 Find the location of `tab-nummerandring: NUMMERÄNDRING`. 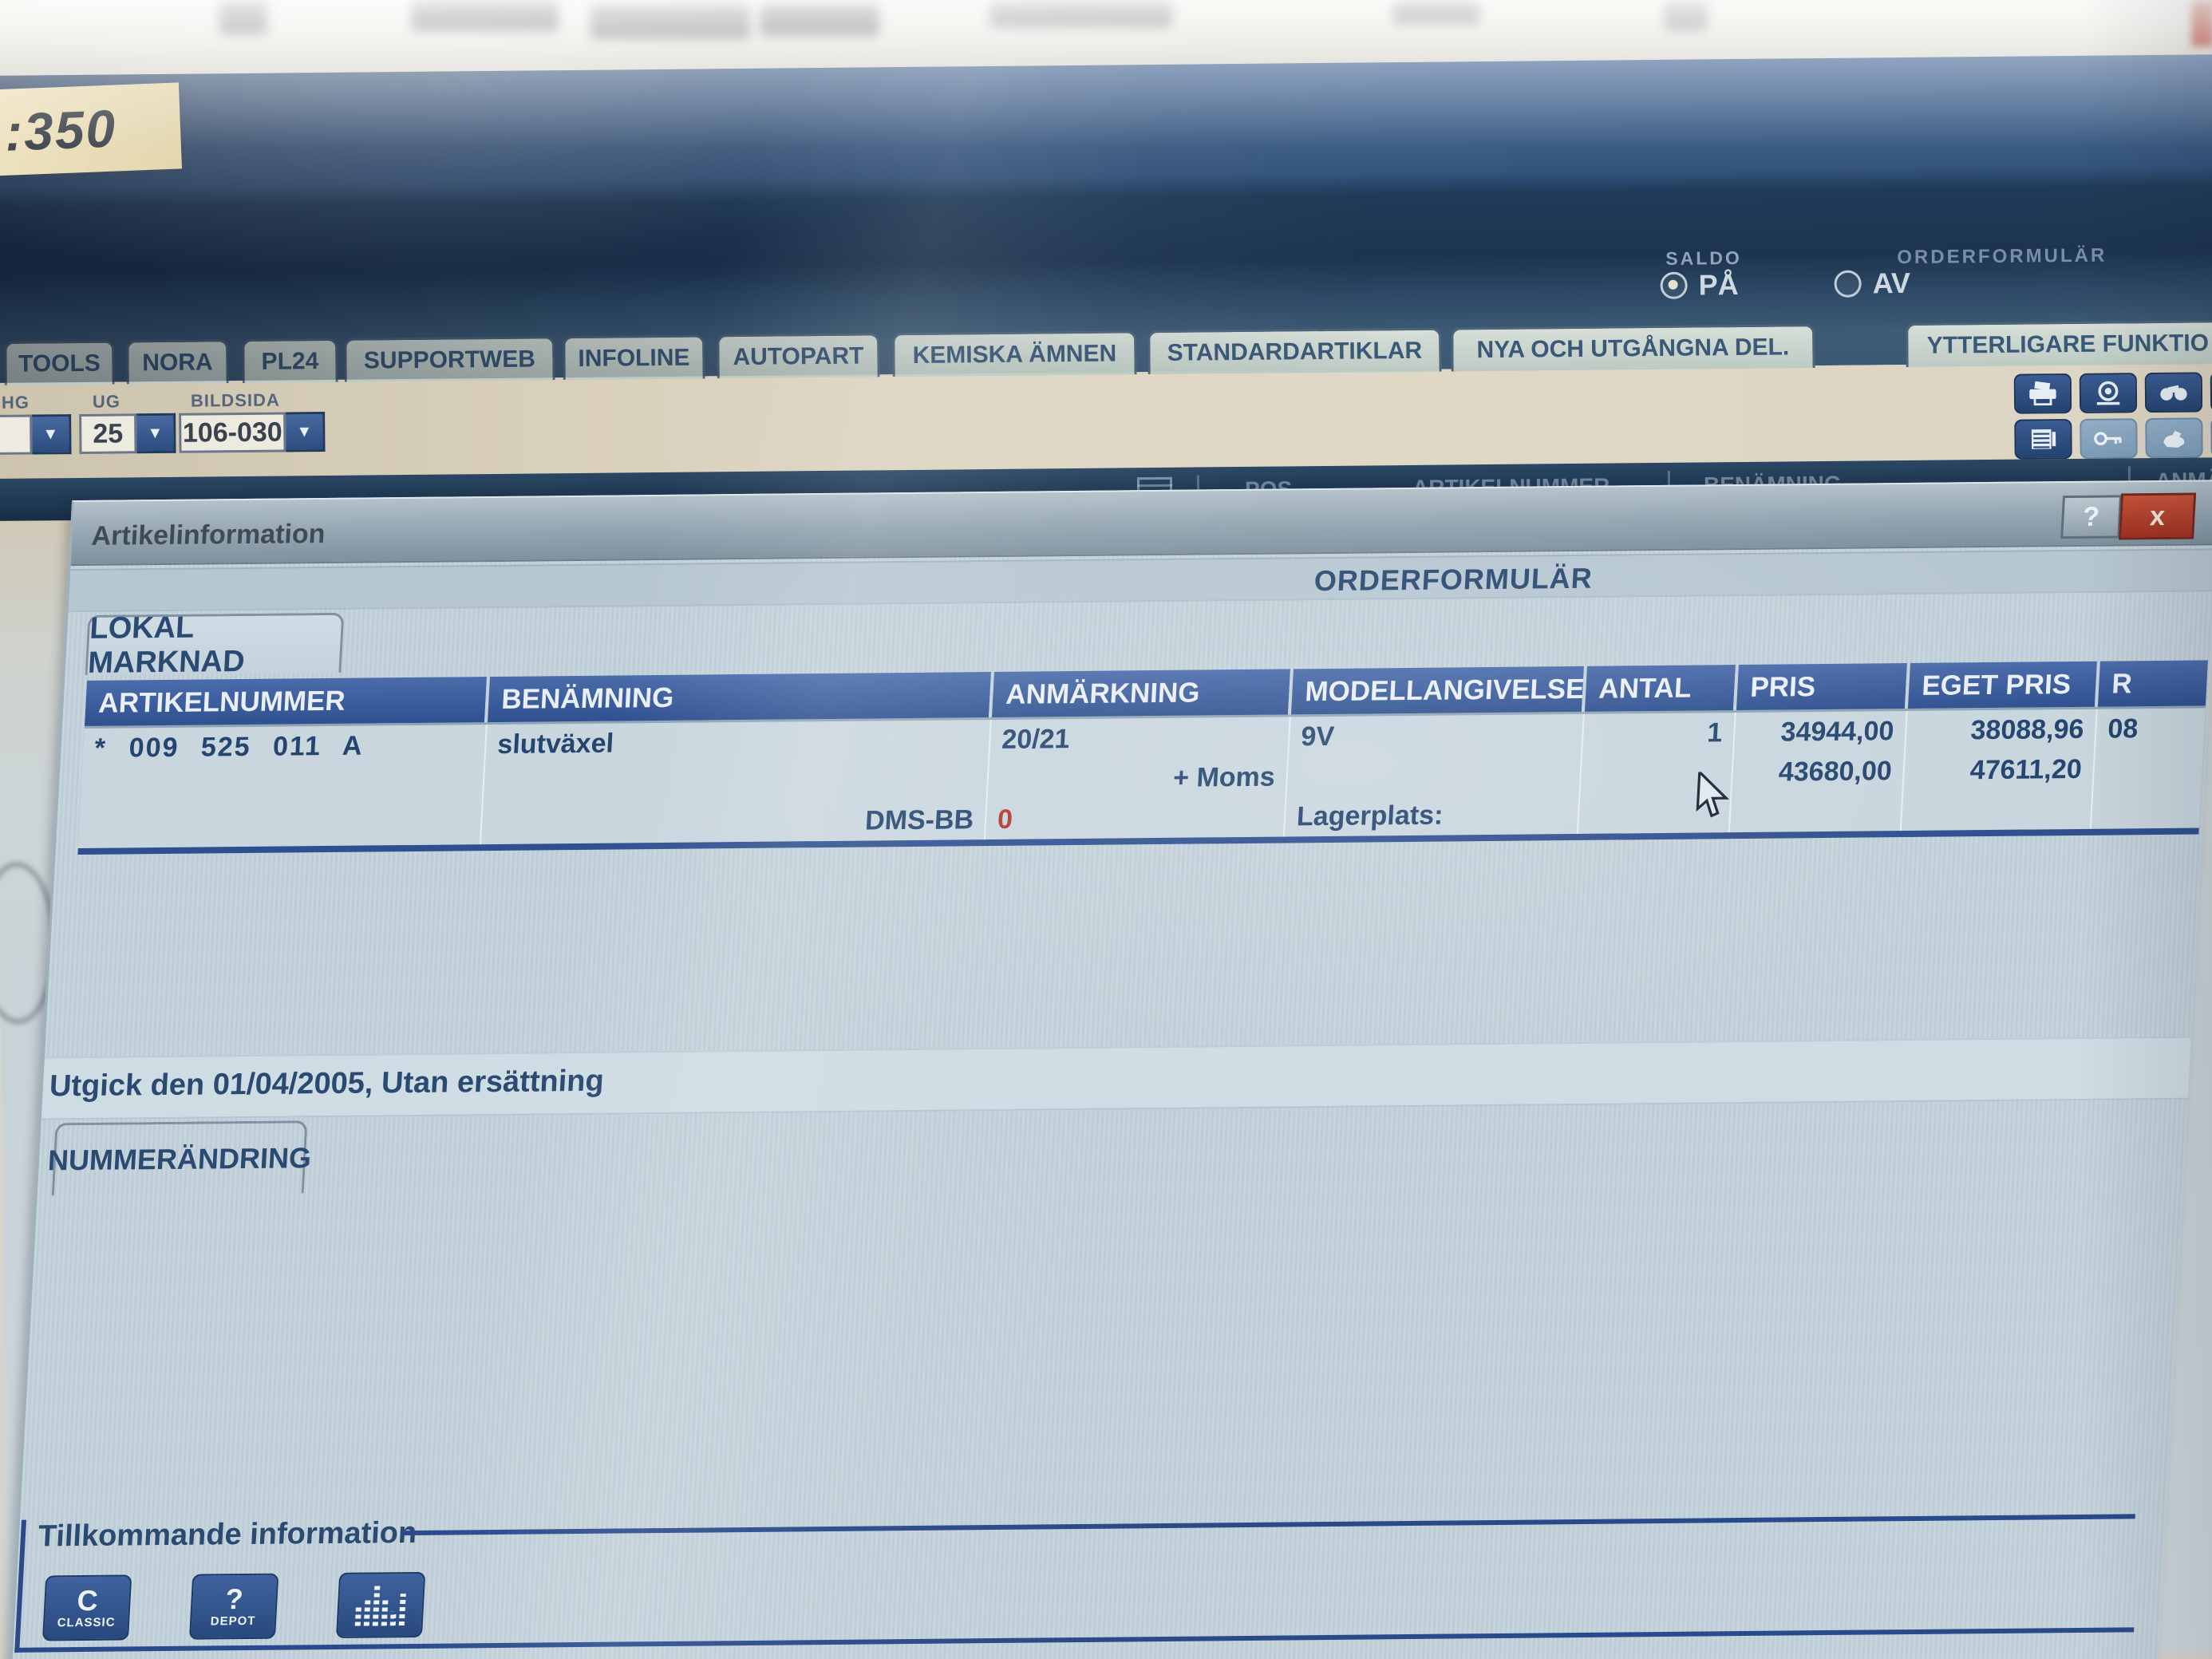

tab-nummerandring: NUMMERÄNDRING is located at coordinates (179, 1158).